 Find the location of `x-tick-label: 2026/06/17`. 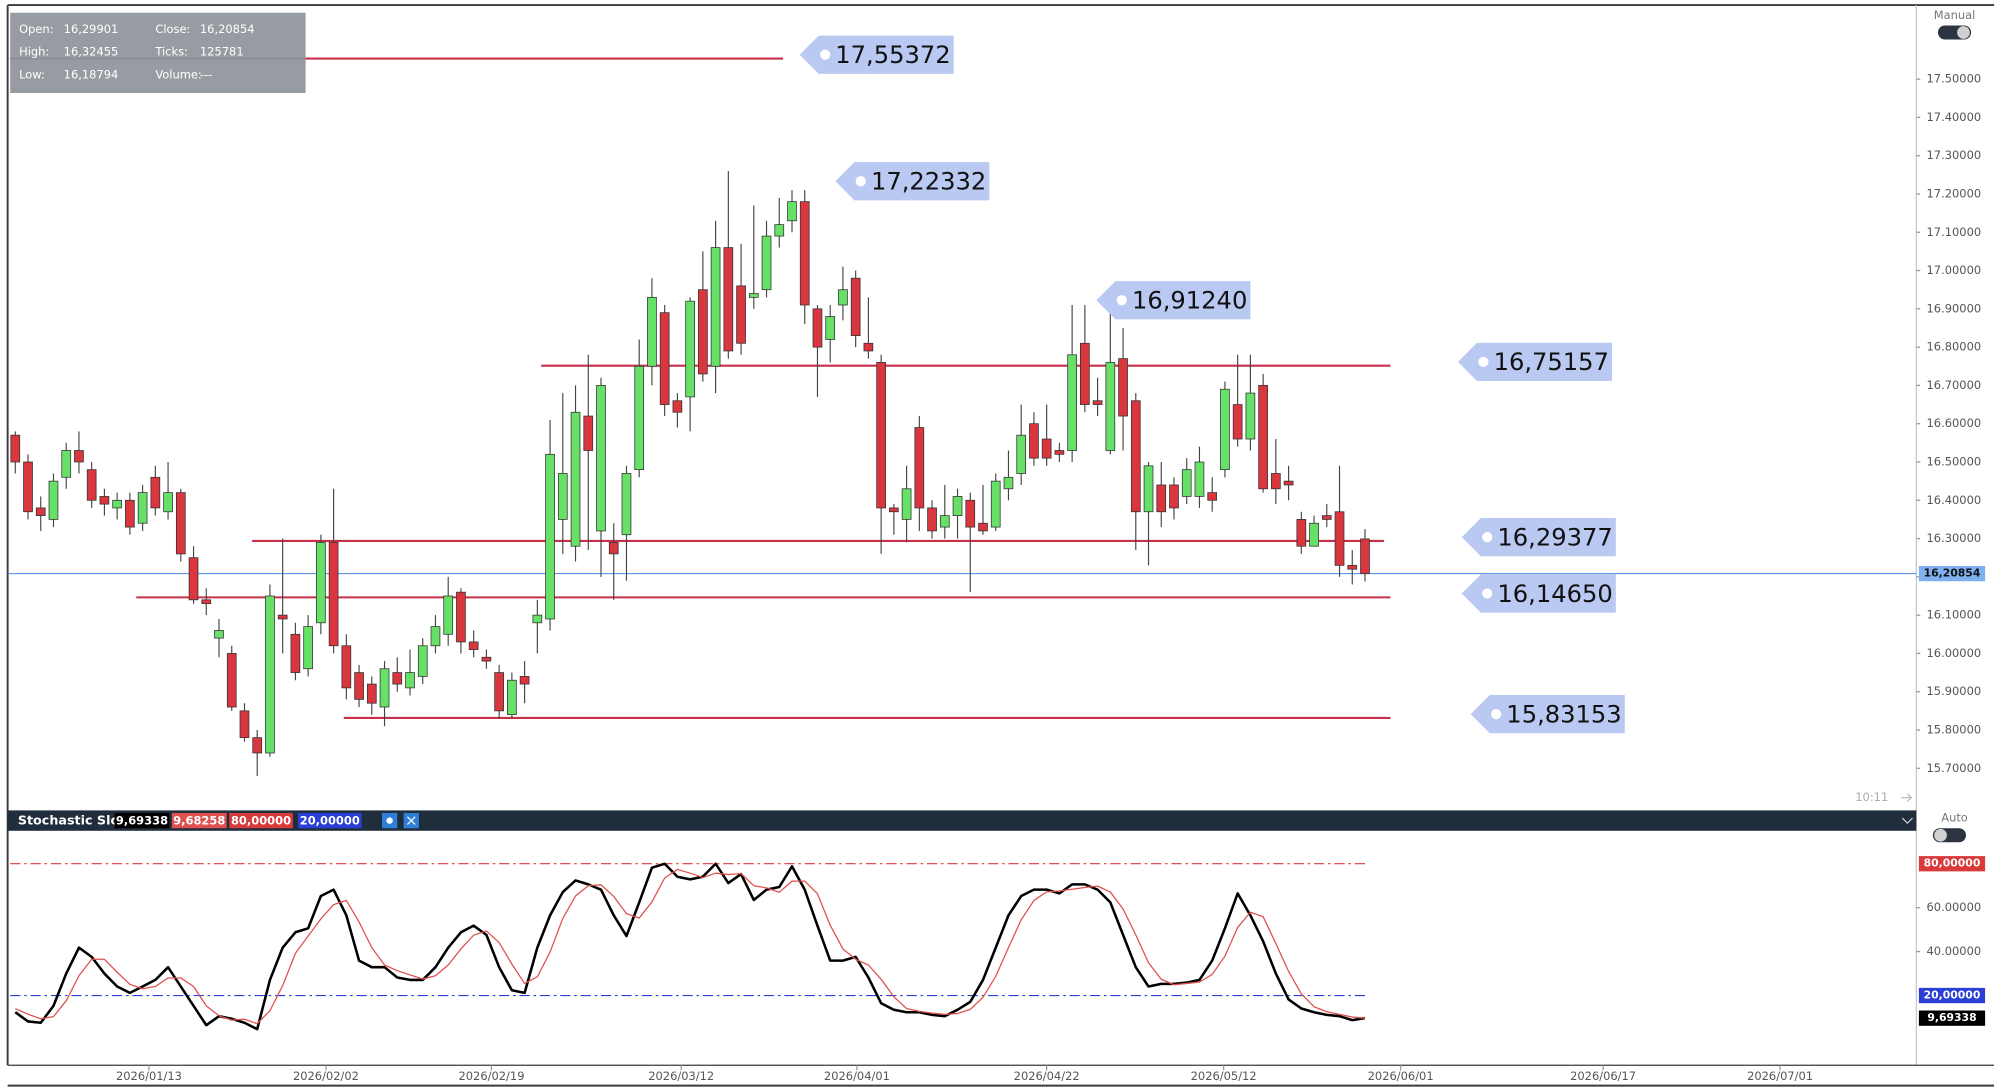

x-tick-label: 2026/06/17 is located at coordinates (1603, 1076).